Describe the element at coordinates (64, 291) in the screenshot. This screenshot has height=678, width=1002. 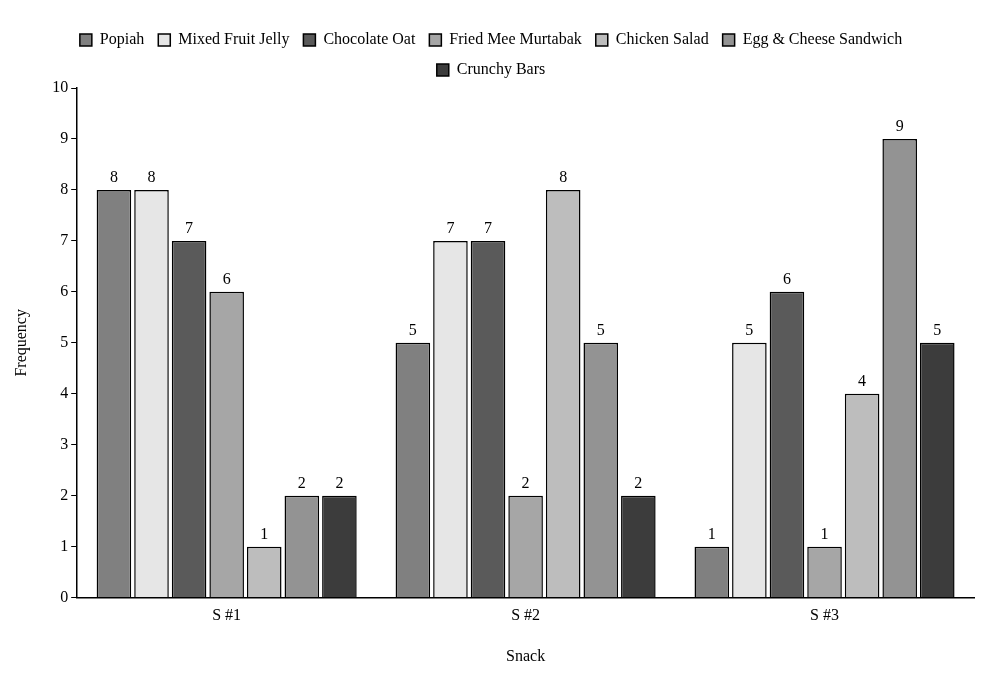
I see `y-tick-label: 6` at that location.